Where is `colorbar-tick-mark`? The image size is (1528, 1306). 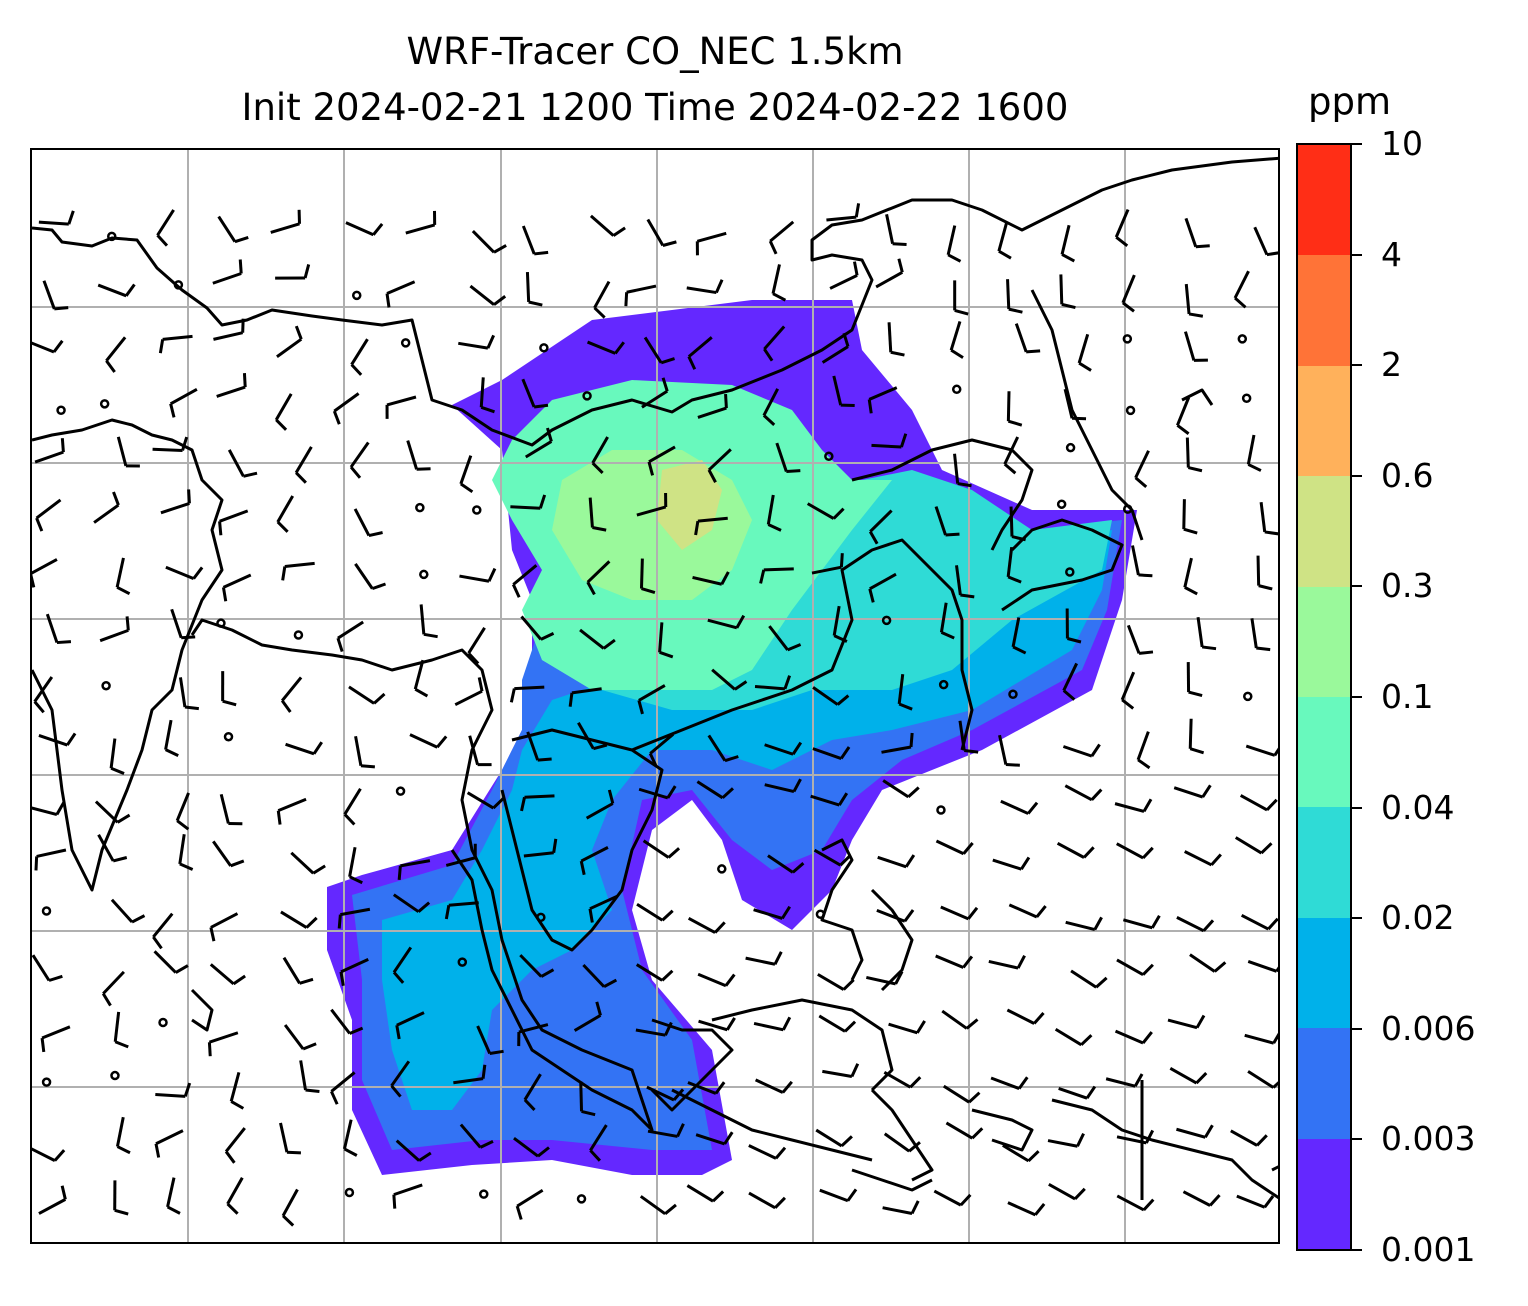
colorbar-tick-mark is located at coordinates (1357, 918).